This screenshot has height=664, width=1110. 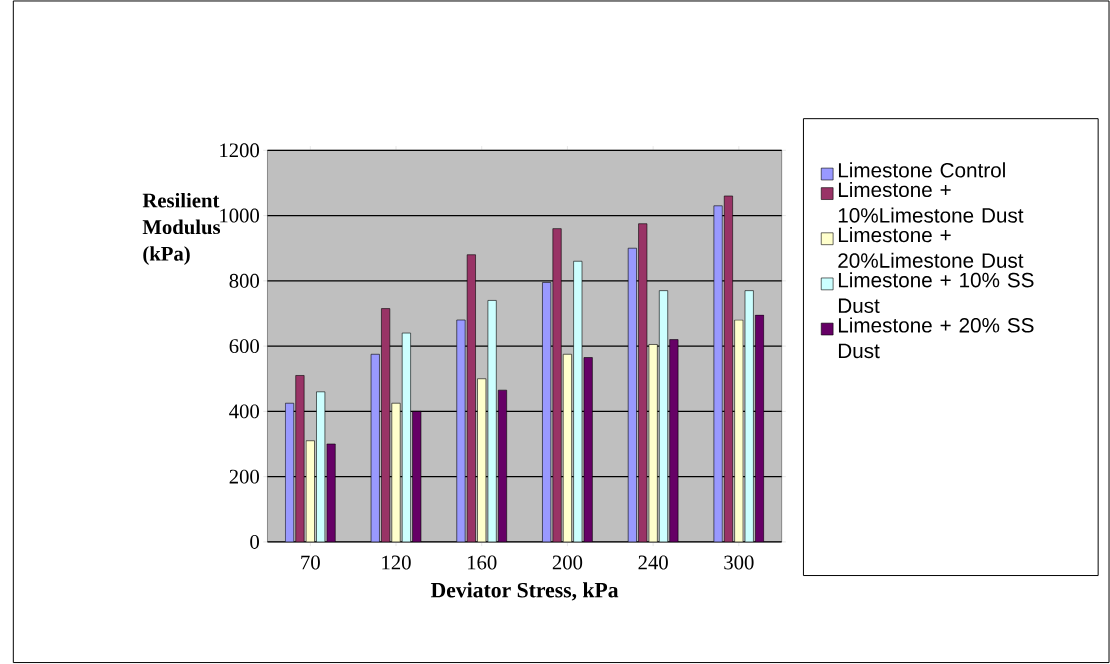 What do you see at coordinates (244, 476) in the screenshot?
I see `y-tick-label: 200` at bounding box center [244, 476].